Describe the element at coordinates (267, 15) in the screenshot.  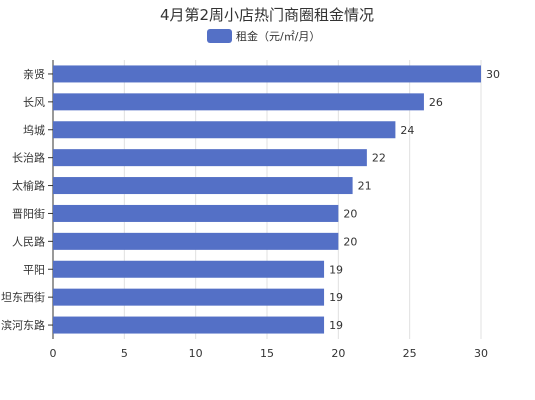
I see `chart-title: 4月第2周小店热门商圈租金情况` at that location.